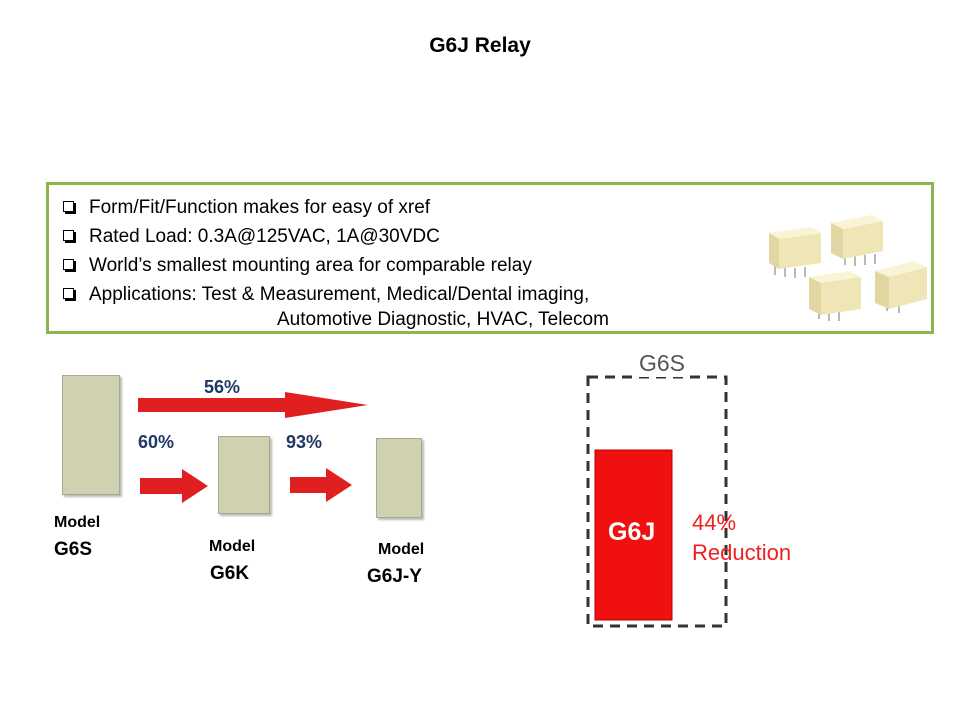 The image size is (960, 720). Describe the element at coordinates (222, 387) in the screenshot. I see `overall-reduction-pct: 56%` at that location.